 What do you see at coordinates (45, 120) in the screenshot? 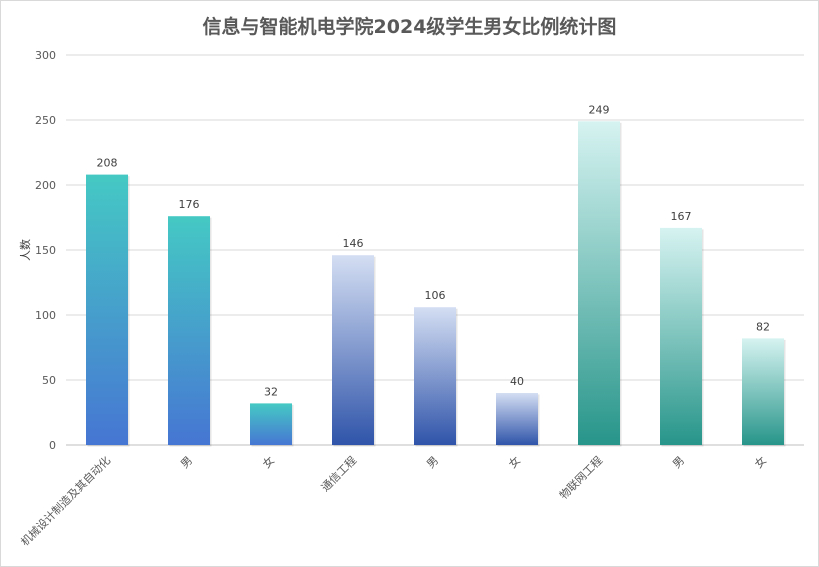
I see `y-tick-label: 250` at bounding box center [45, 120].